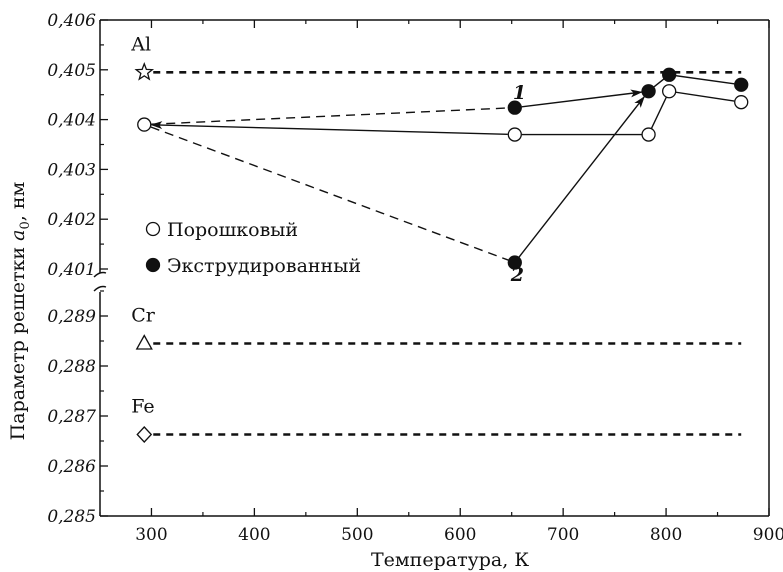 The image size is (783, 572). I want to click on legend-label-extruded: Экструдированный, so click(264, 266).